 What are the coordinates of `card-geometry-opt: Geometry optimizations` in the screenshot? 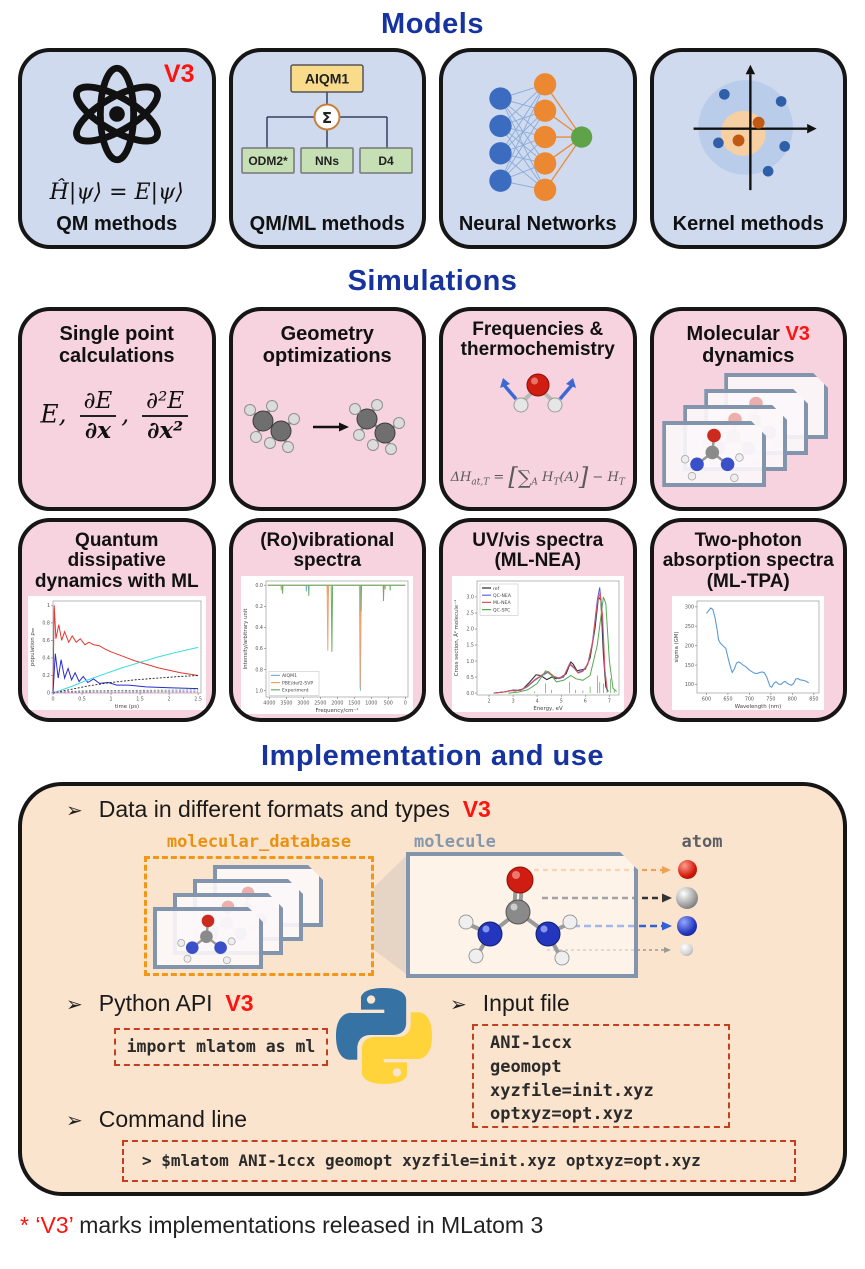 It's located at (327, 409).